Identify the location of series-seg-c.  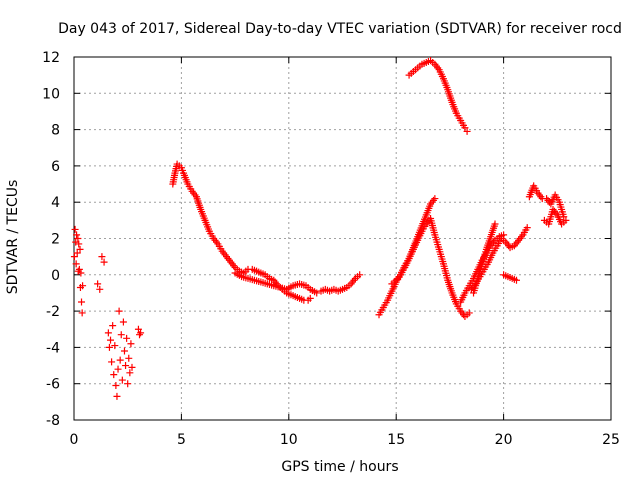
(340, 283).